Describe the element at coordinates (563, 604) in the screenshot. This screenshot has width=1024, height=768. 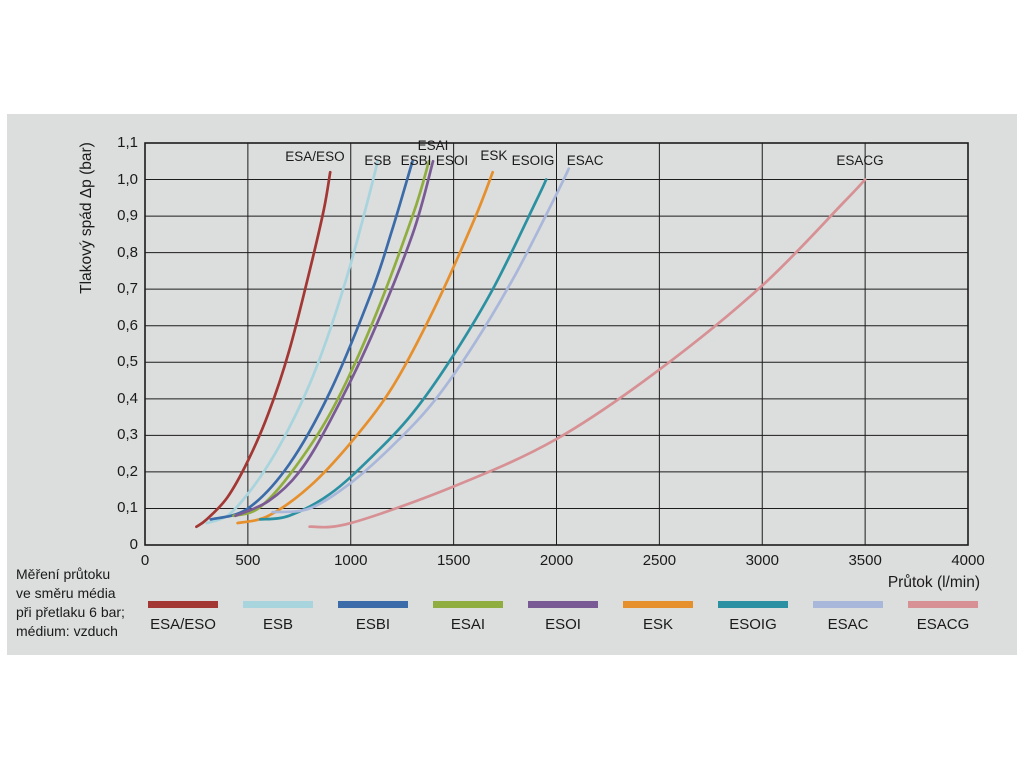
I see `legend-swatch-esoi` at that location.